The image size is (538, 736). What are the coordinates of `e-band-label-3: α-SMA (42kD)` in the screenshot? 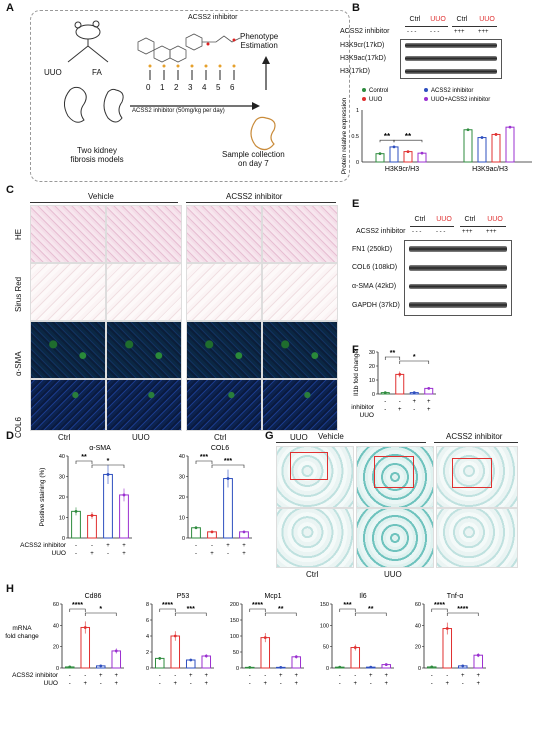 It's located at (374, 286).